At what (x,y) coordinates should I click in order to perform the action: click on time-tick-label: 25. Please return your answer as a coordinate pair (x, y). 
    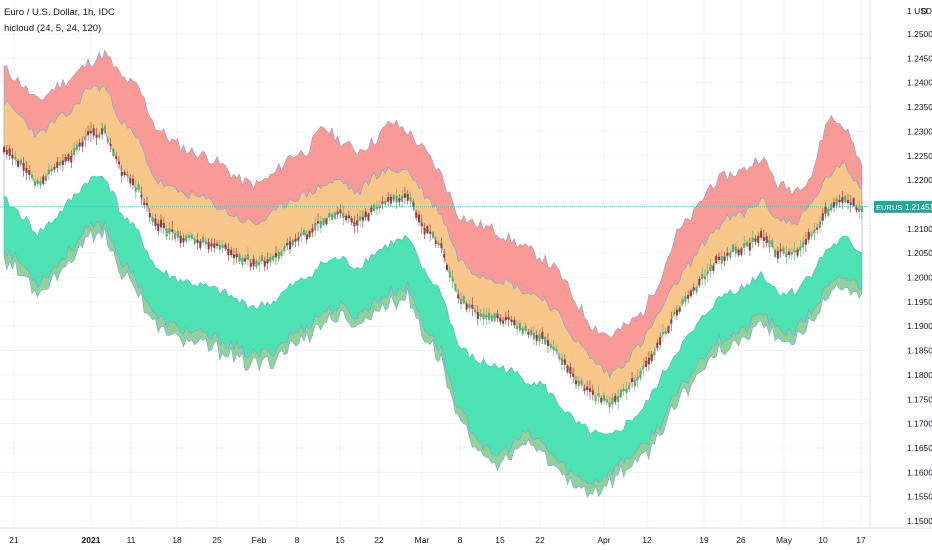
    Looking at the image, I should click on (217, 540).